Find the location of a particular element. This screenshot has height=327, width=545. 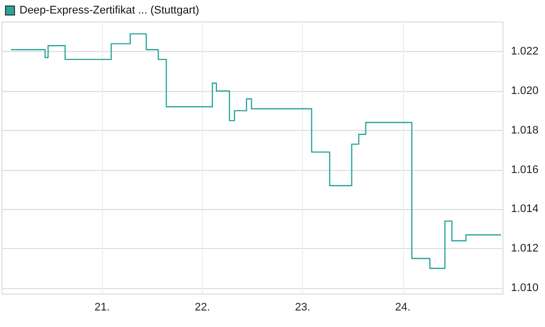

x-tick-label: 21. is located at coordinates (102, 308).